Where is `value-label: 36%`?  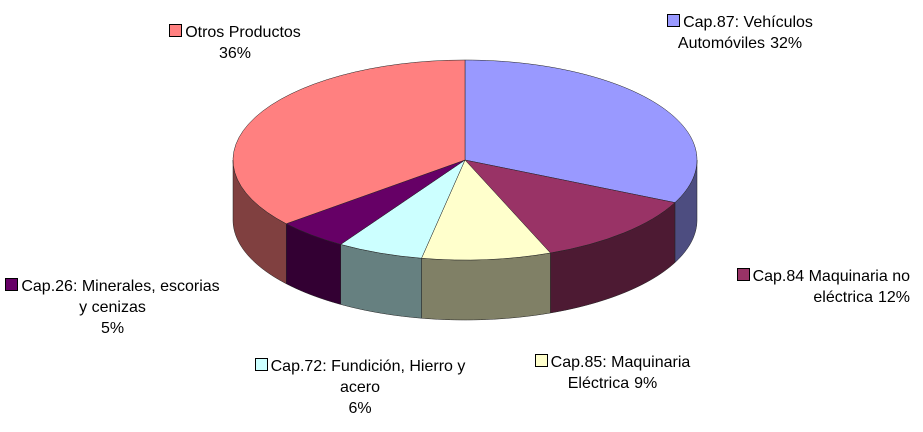
value-label: 36% is located at coordinates (235, 53).